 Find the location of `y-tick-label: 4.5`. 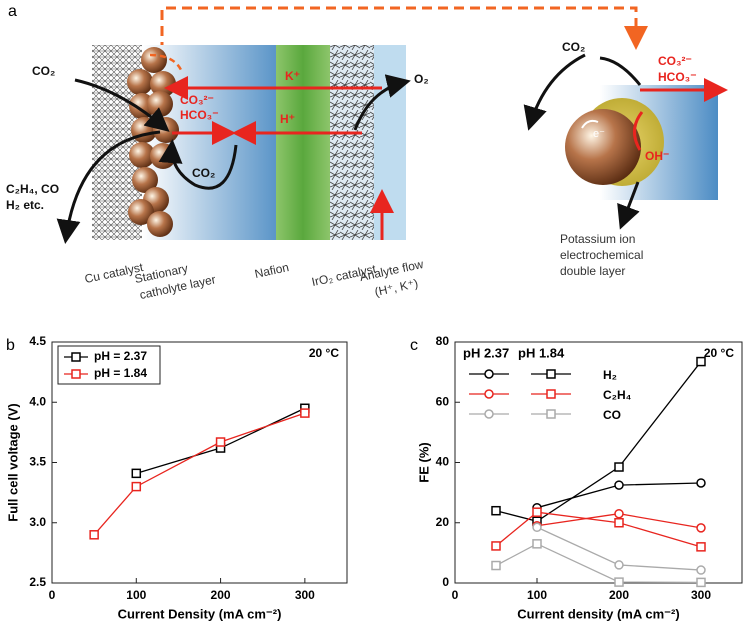

y-tick-label: 4.5 is located at coordinates (37, 341).